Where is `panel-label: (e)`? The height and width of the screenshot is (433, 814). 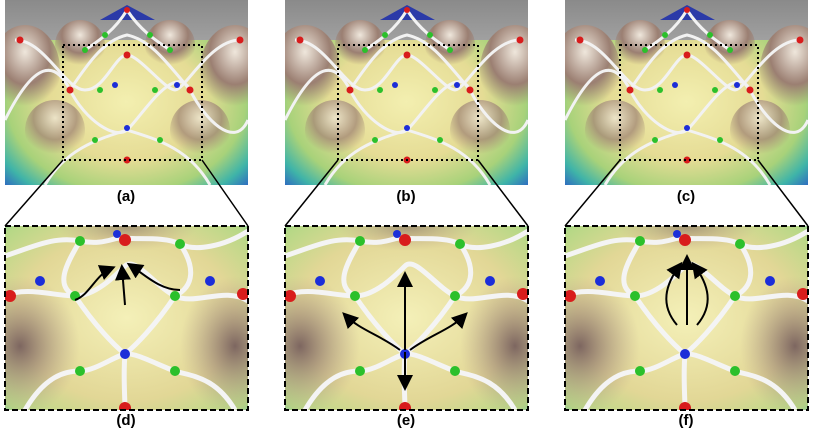
panel-label: (e) is located at coordinates (406, 420).